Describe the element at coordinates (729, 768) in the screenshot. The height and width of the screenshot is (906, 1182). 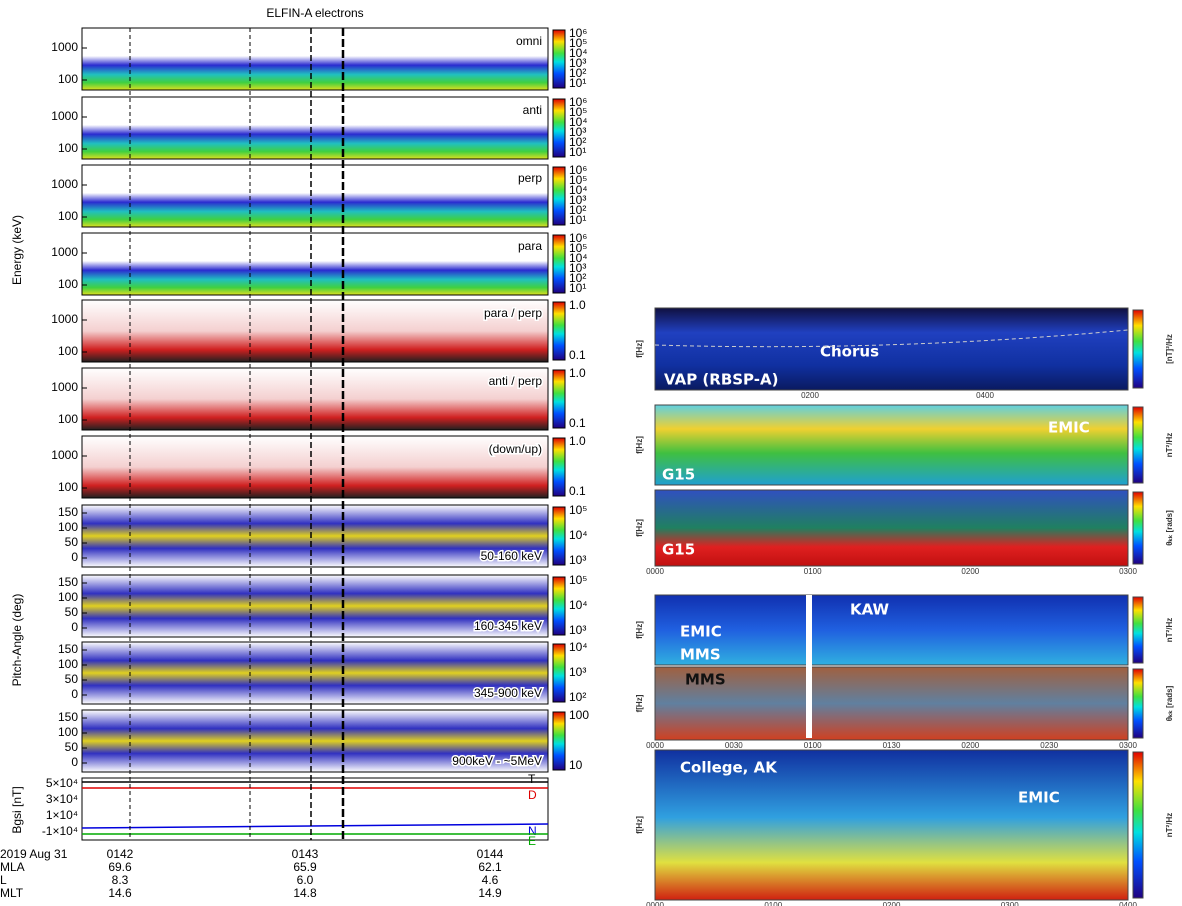
I see `panel-annotation: College, AK` at that location.